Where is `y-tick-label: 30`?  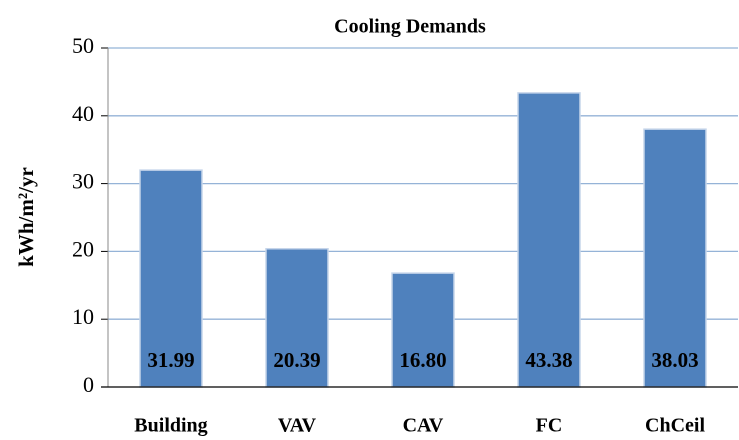
y-tick-label: 30 is located at coordinates (83, 181).